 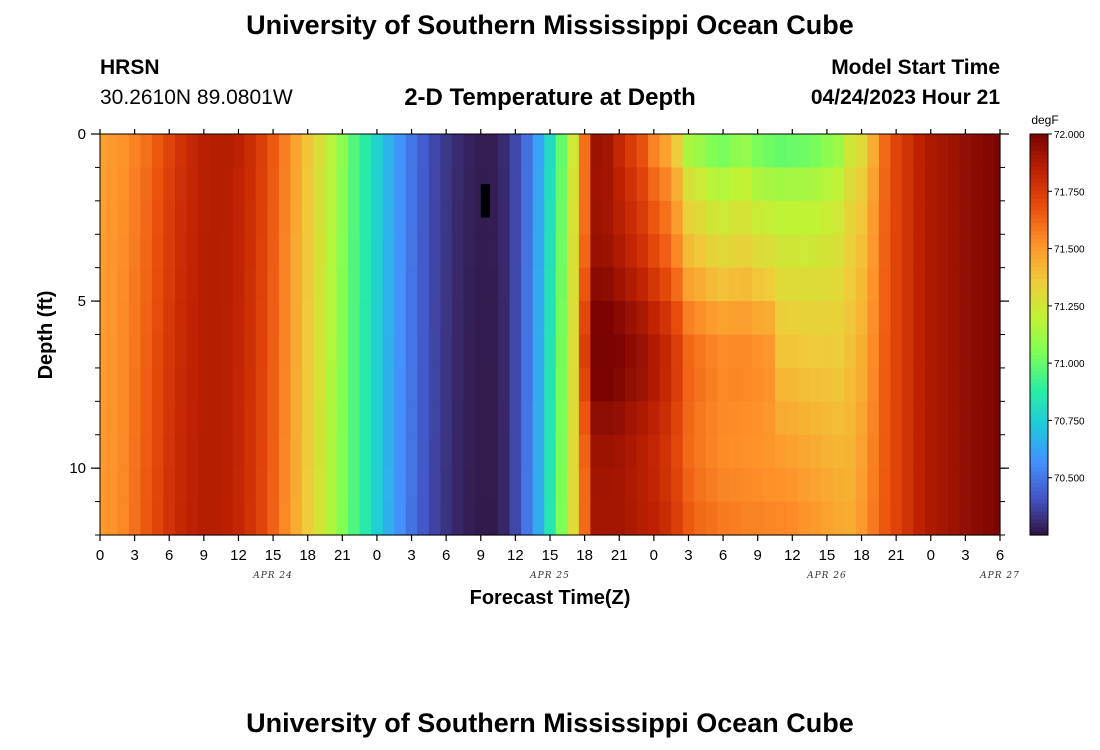 What do you see at coordinates (688, 555) in the screenshot?
I see `x-tick-label: 3` at bounding box center [688, 555].